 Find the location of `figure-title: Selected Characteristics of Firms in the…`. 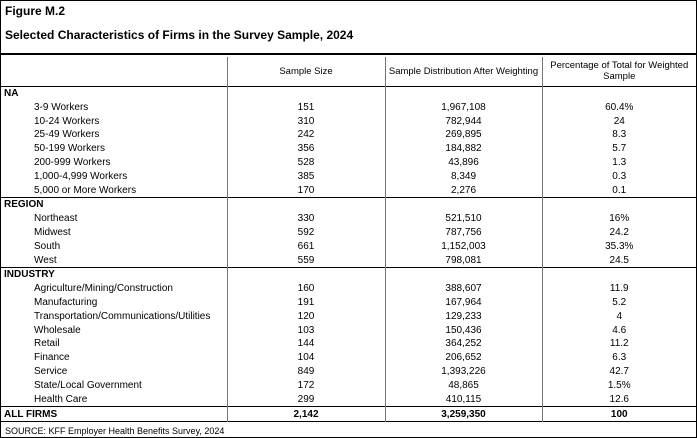

figure-title: Selected Characteristics of Firms in the… is located at coordinates (179, 35).